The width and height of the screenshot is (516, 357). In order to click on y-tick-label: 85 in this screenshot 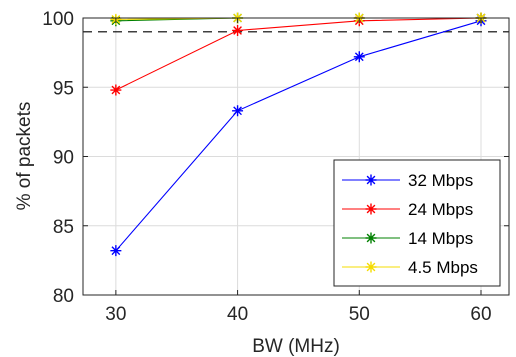, I will do `click(63, 227)`.